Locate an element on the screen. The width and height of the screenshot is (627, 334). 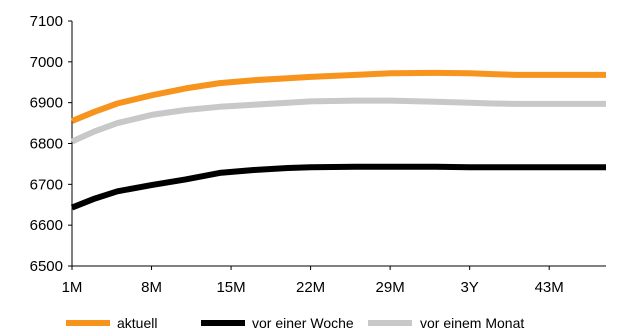
y-tick-label: 6800 is located at coordinates (46, 144).